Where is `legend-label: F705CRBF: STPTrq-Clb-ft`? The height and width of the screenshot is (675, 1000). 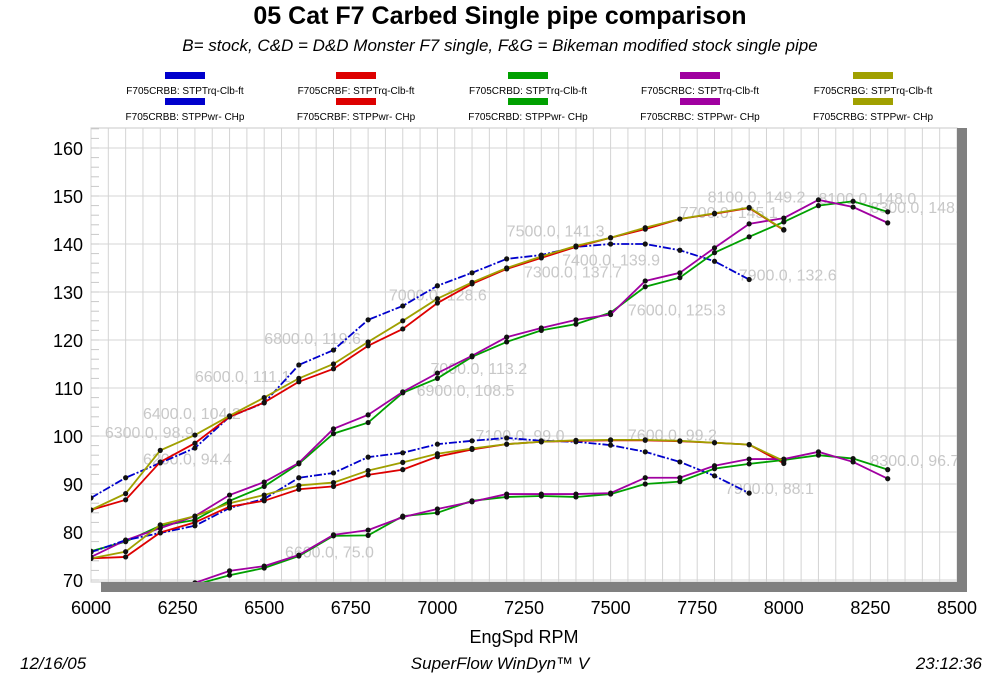 legend-label: F705CRBF: STPTrq-Clb-ft is located at coordinates (356, 91).